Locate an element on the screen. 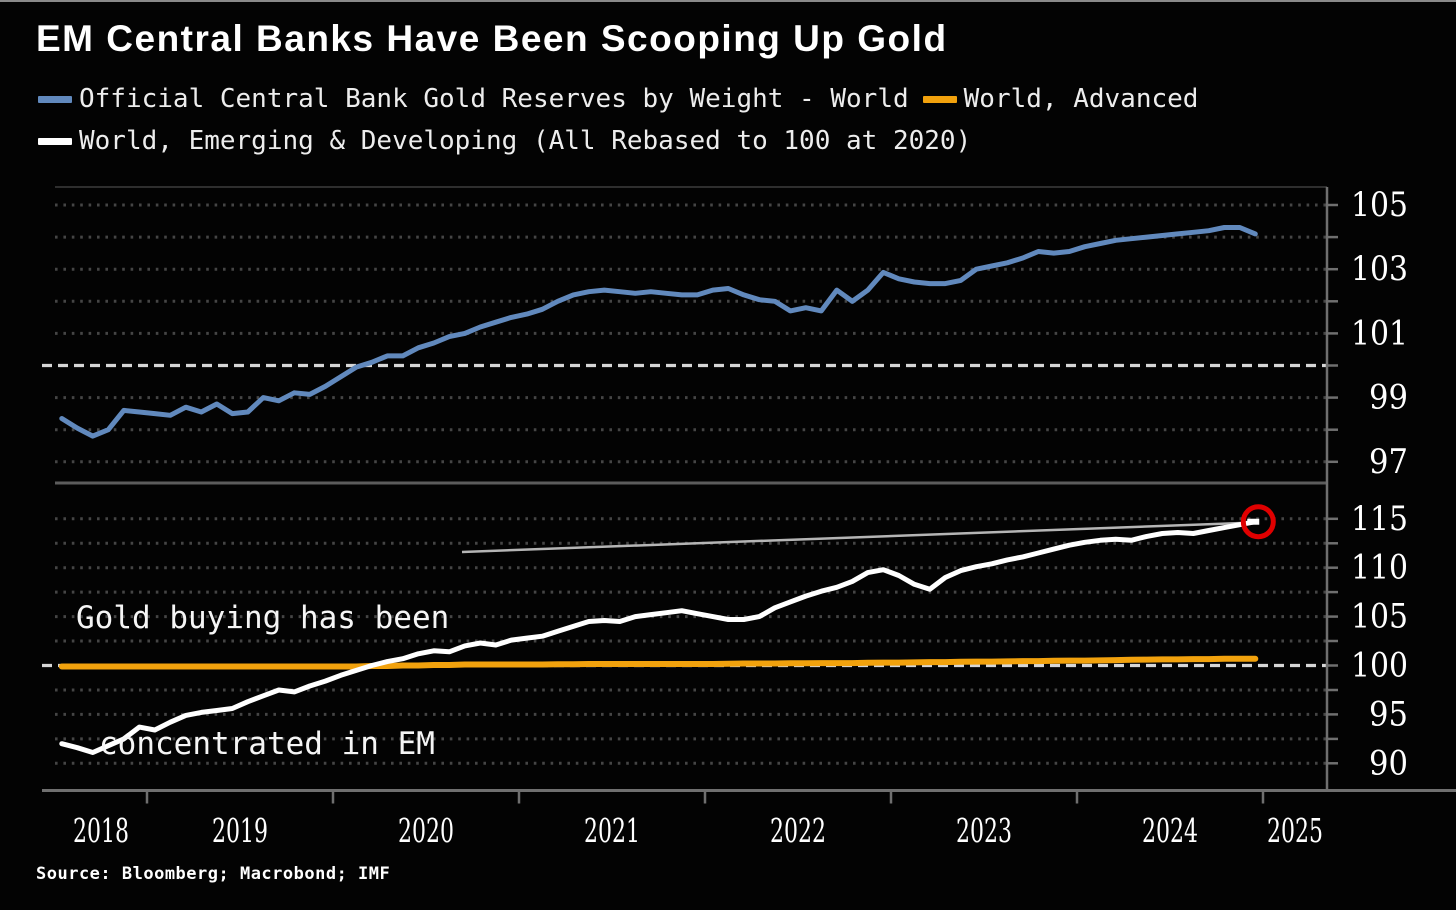 The image size is (1456, 910). y-axis-label-bottom-100: 100 is located at coordinates (1379, 666).